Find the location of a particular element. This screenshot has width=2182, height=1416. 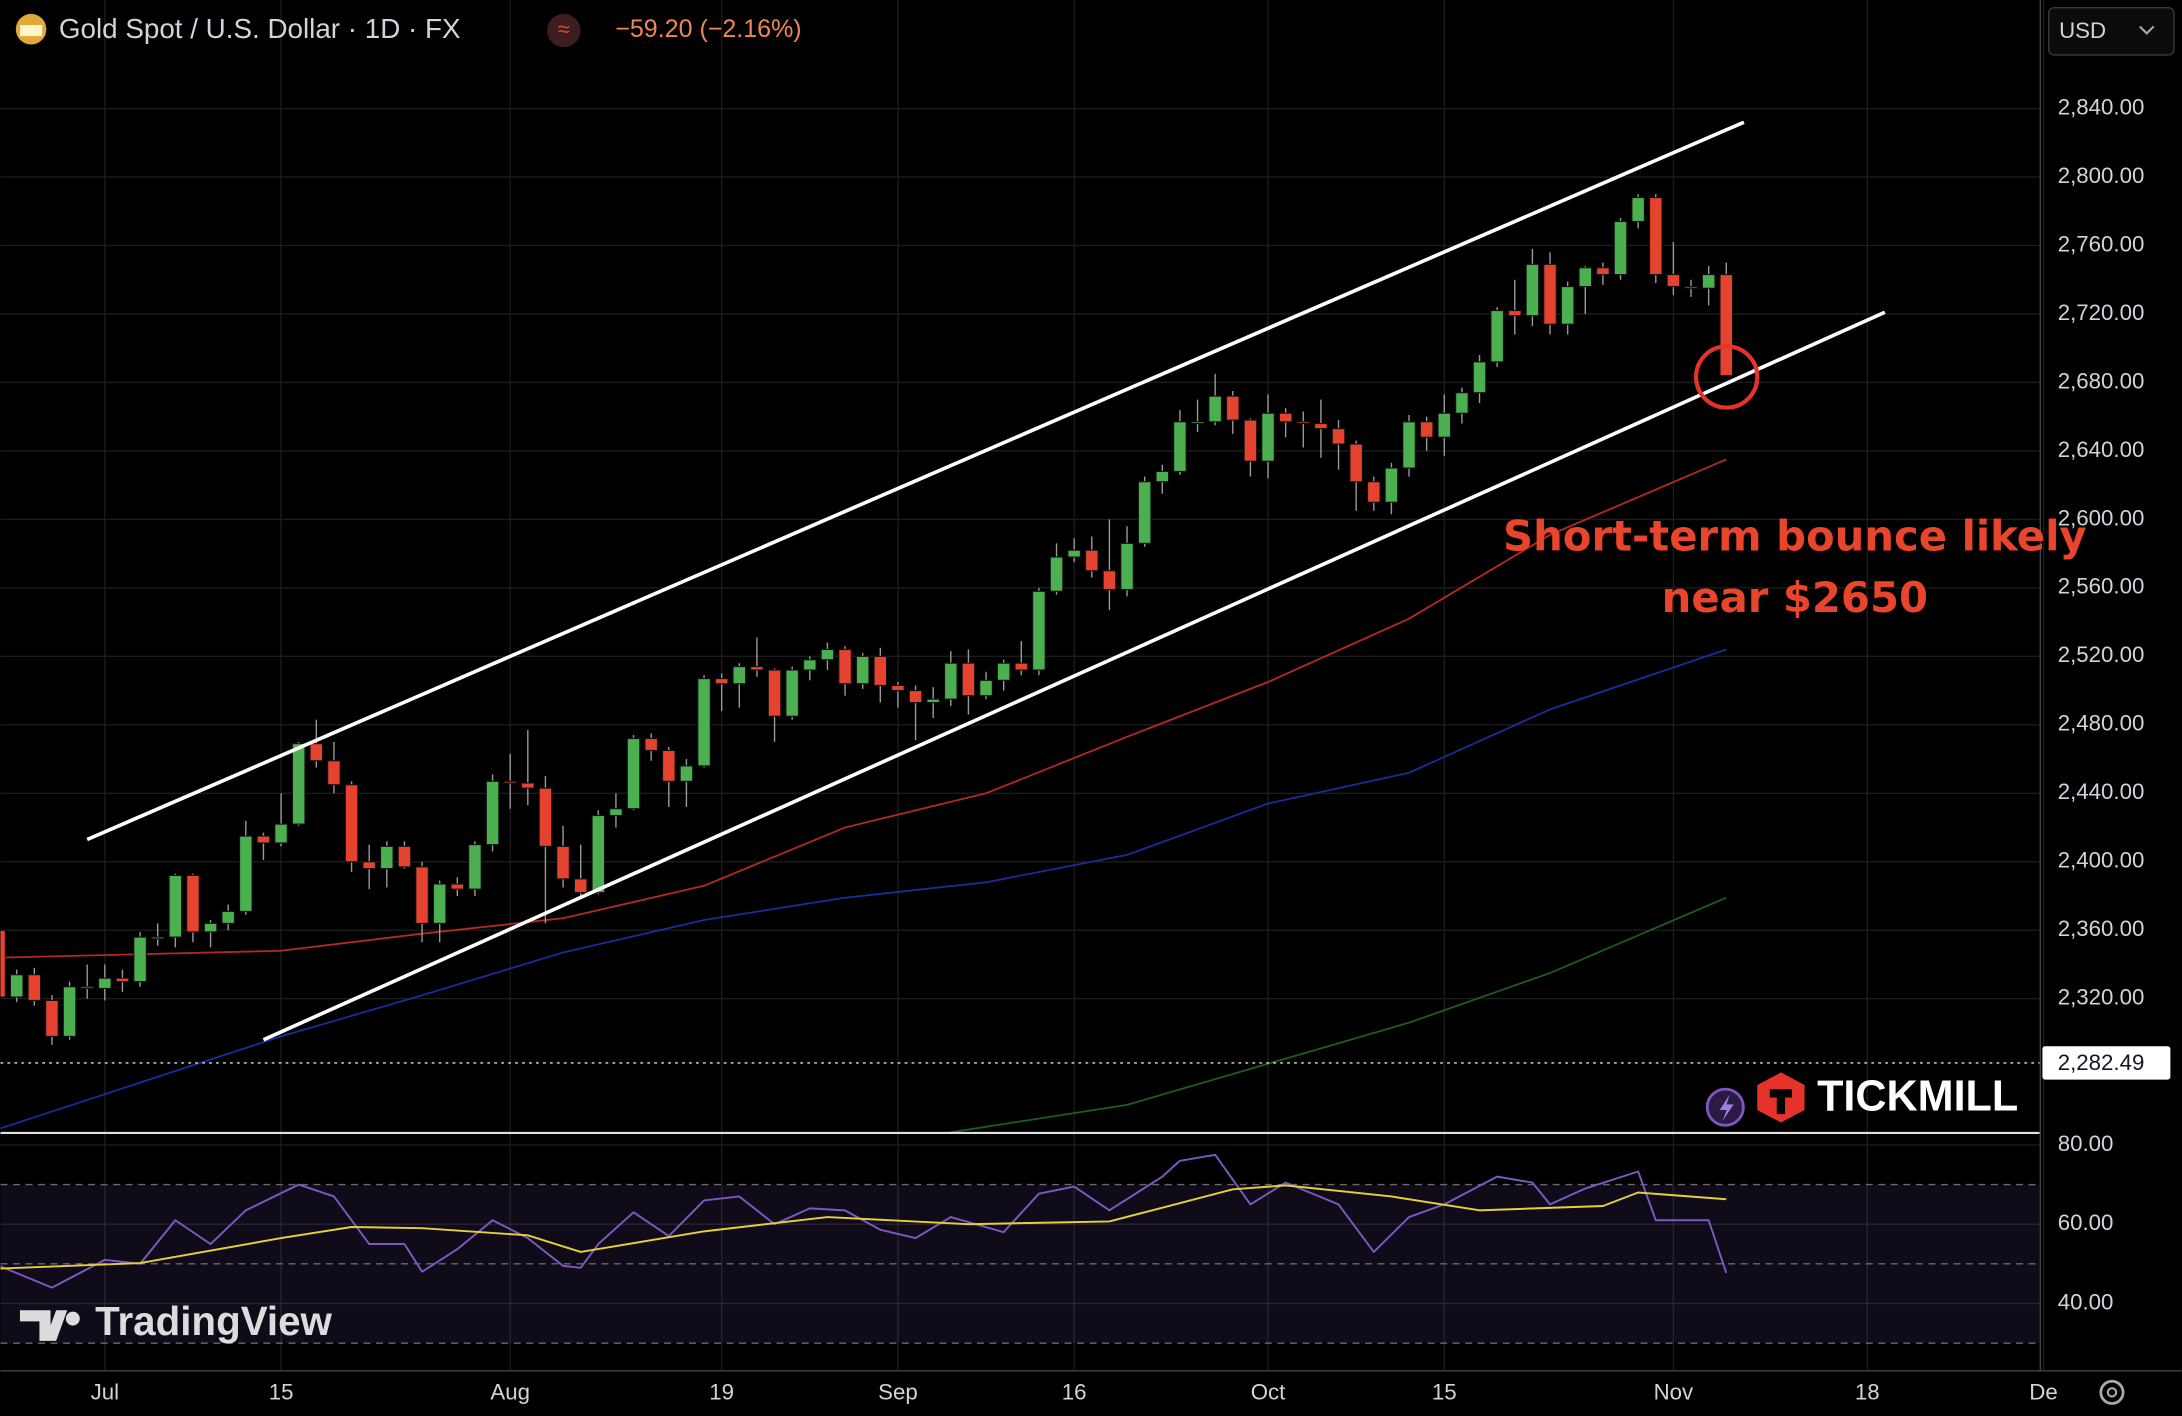

y-tick-label: 2,840.00 is located at coordinates (2101, 106).